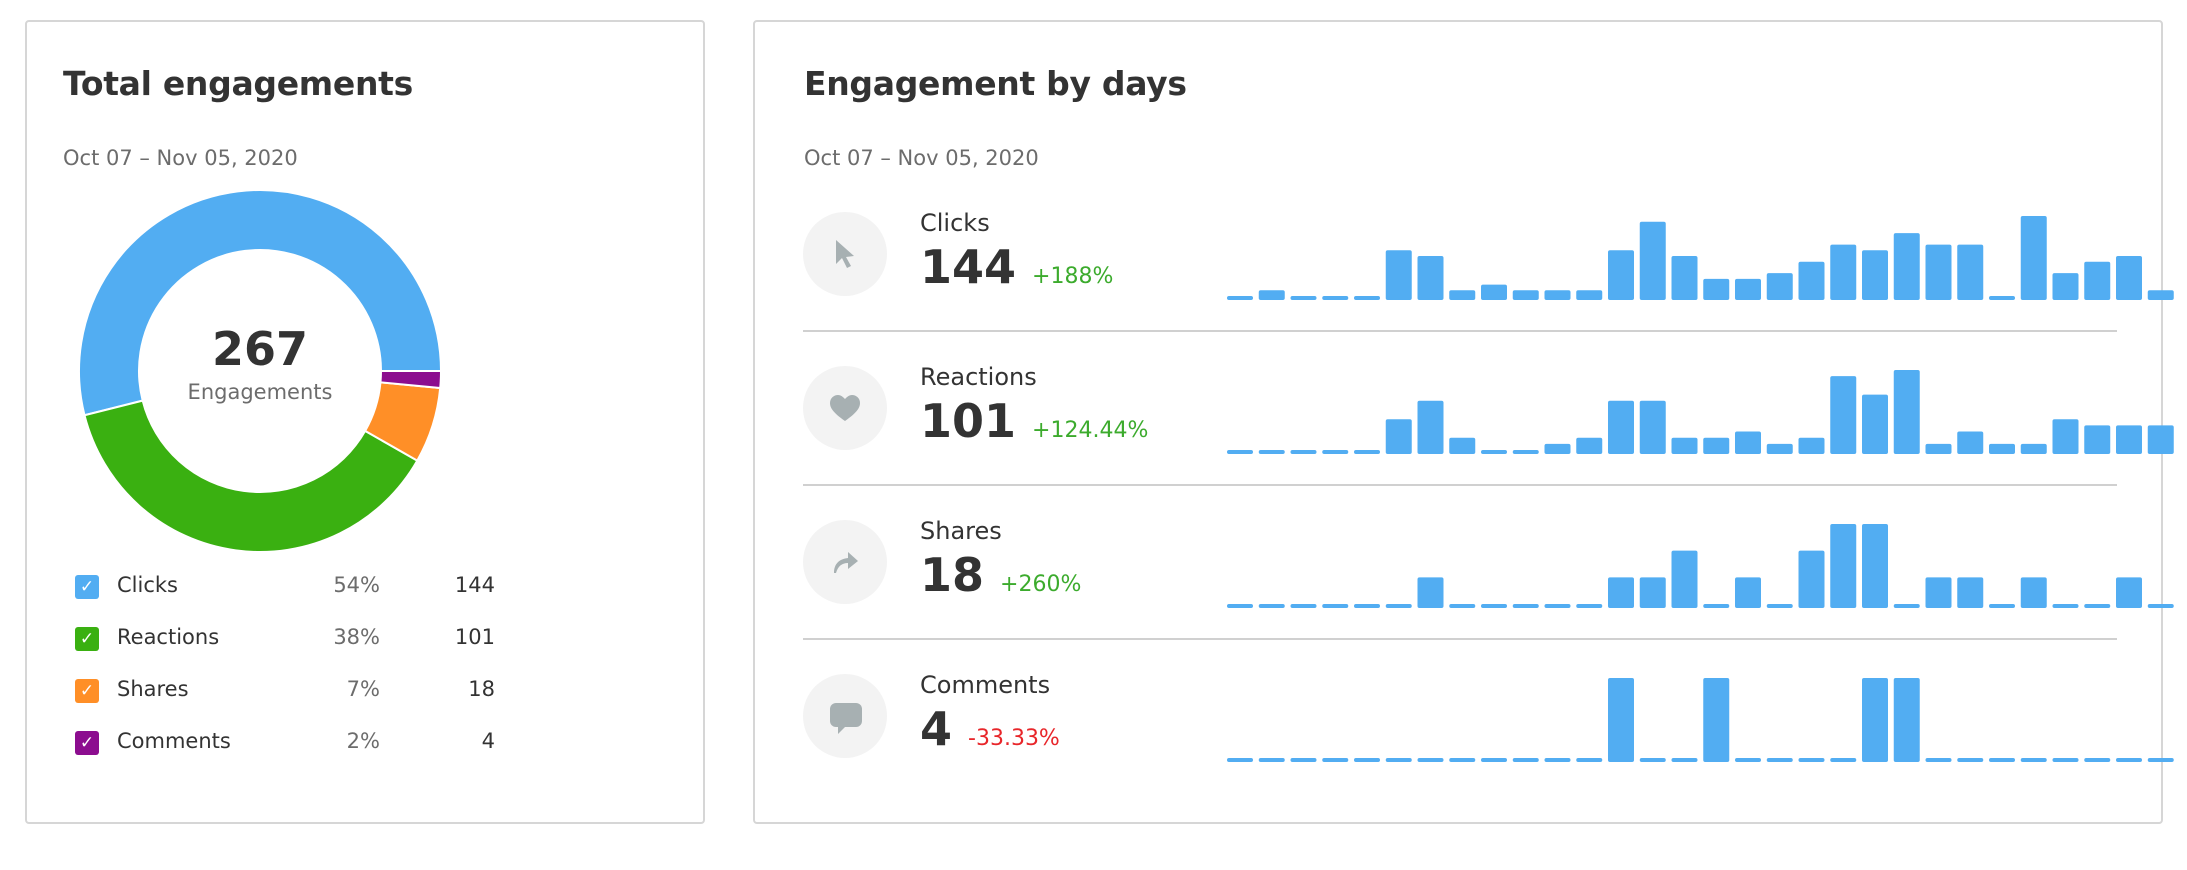 This screenshot has height=870, width=2187. Describe the element at coordinates (411, 380) in the screenshot. I see `donut-slice-comments` at that location.